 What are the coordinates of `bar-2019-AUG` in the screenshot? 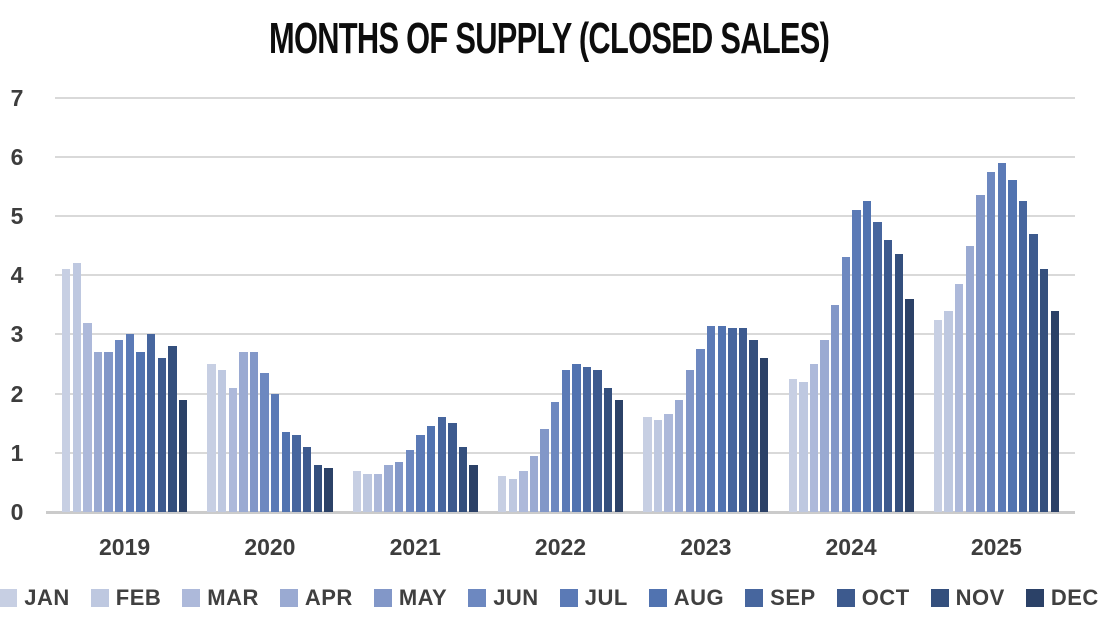 It's located at (140, 432).